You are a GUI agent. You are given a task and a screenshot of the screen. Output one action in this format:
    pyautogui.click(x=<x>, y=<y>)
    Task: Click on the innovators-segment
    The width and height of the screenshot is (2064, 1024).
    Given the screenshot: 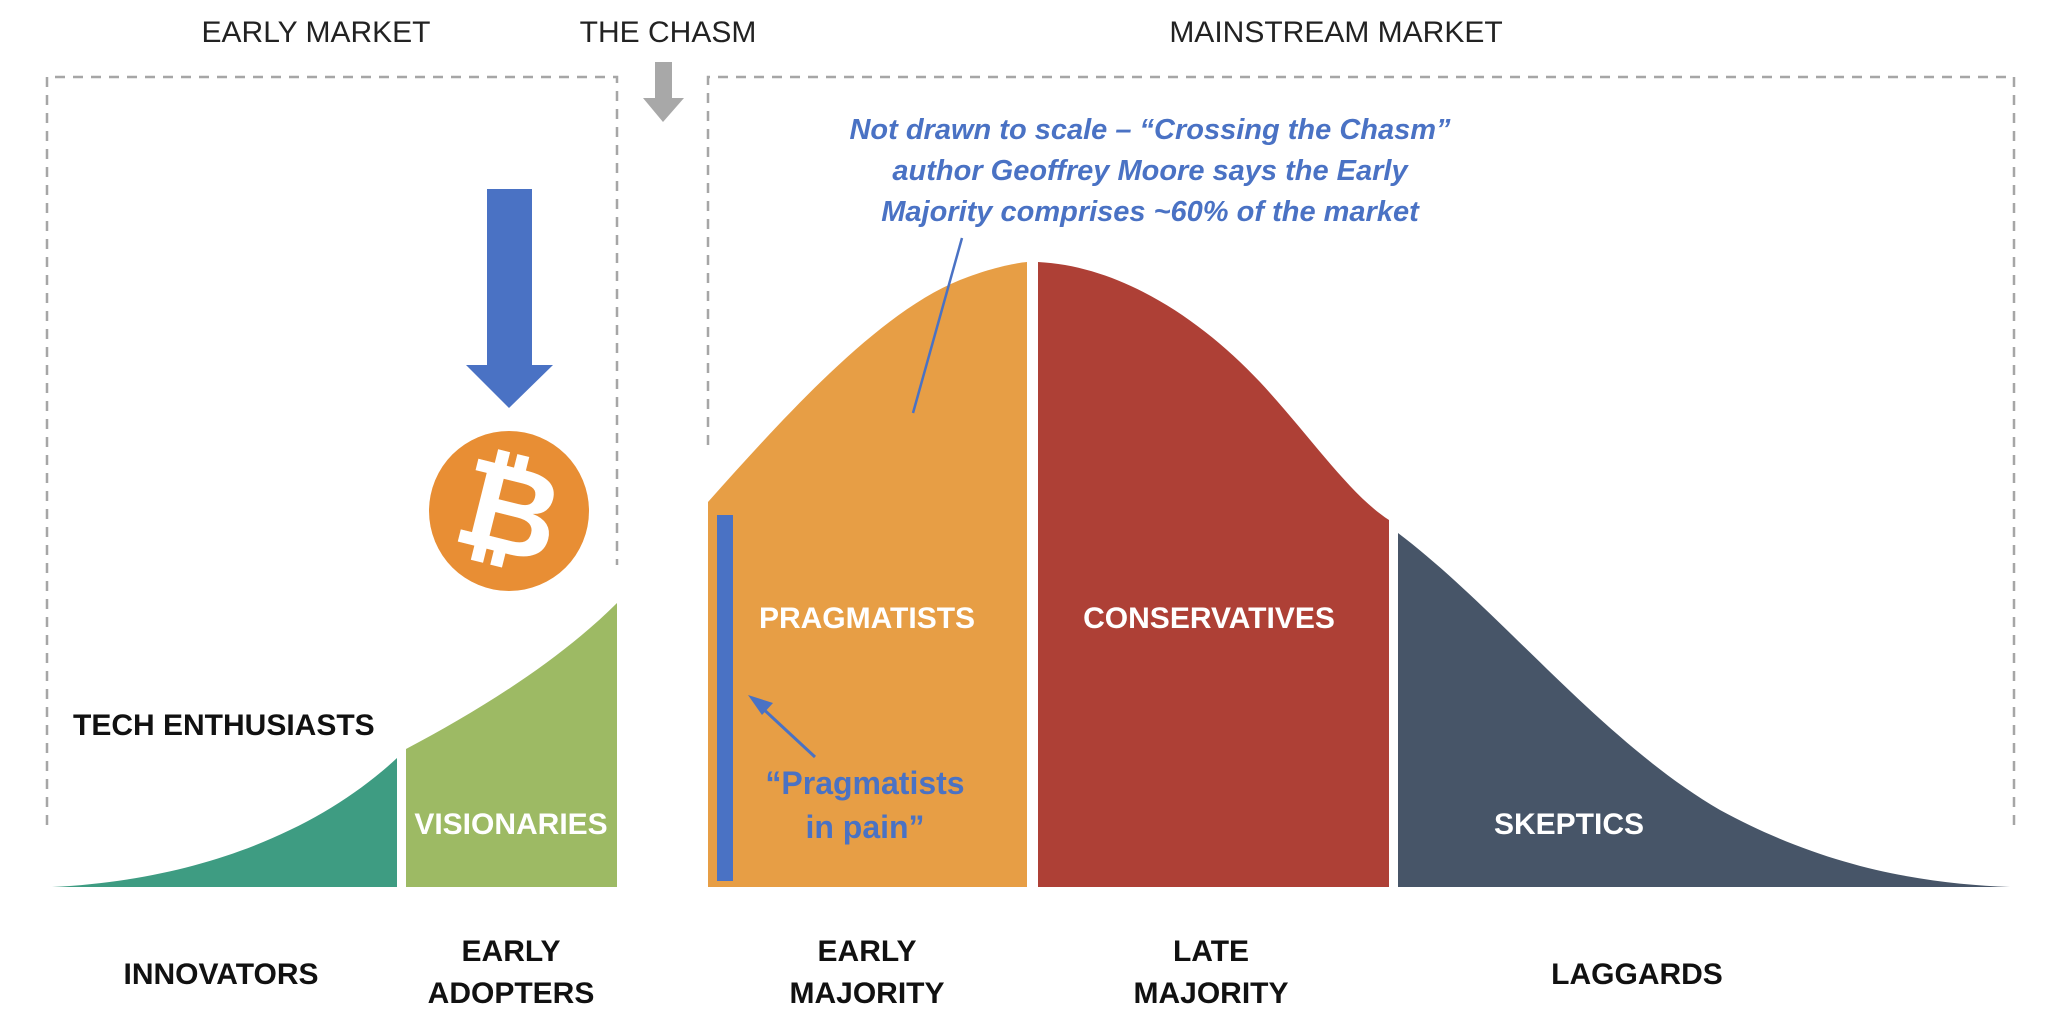 What is the action you would take?
    pyautogui.click(x=224, y=822)
    